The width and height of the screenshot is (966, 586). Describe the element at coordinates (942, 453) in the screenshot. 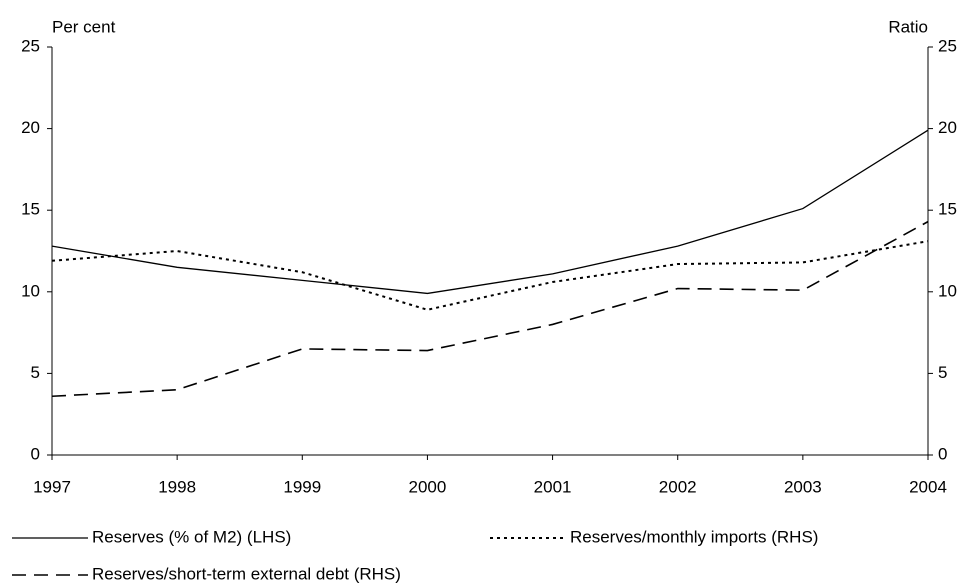

I see `y2-tick-label: 0` at that location.